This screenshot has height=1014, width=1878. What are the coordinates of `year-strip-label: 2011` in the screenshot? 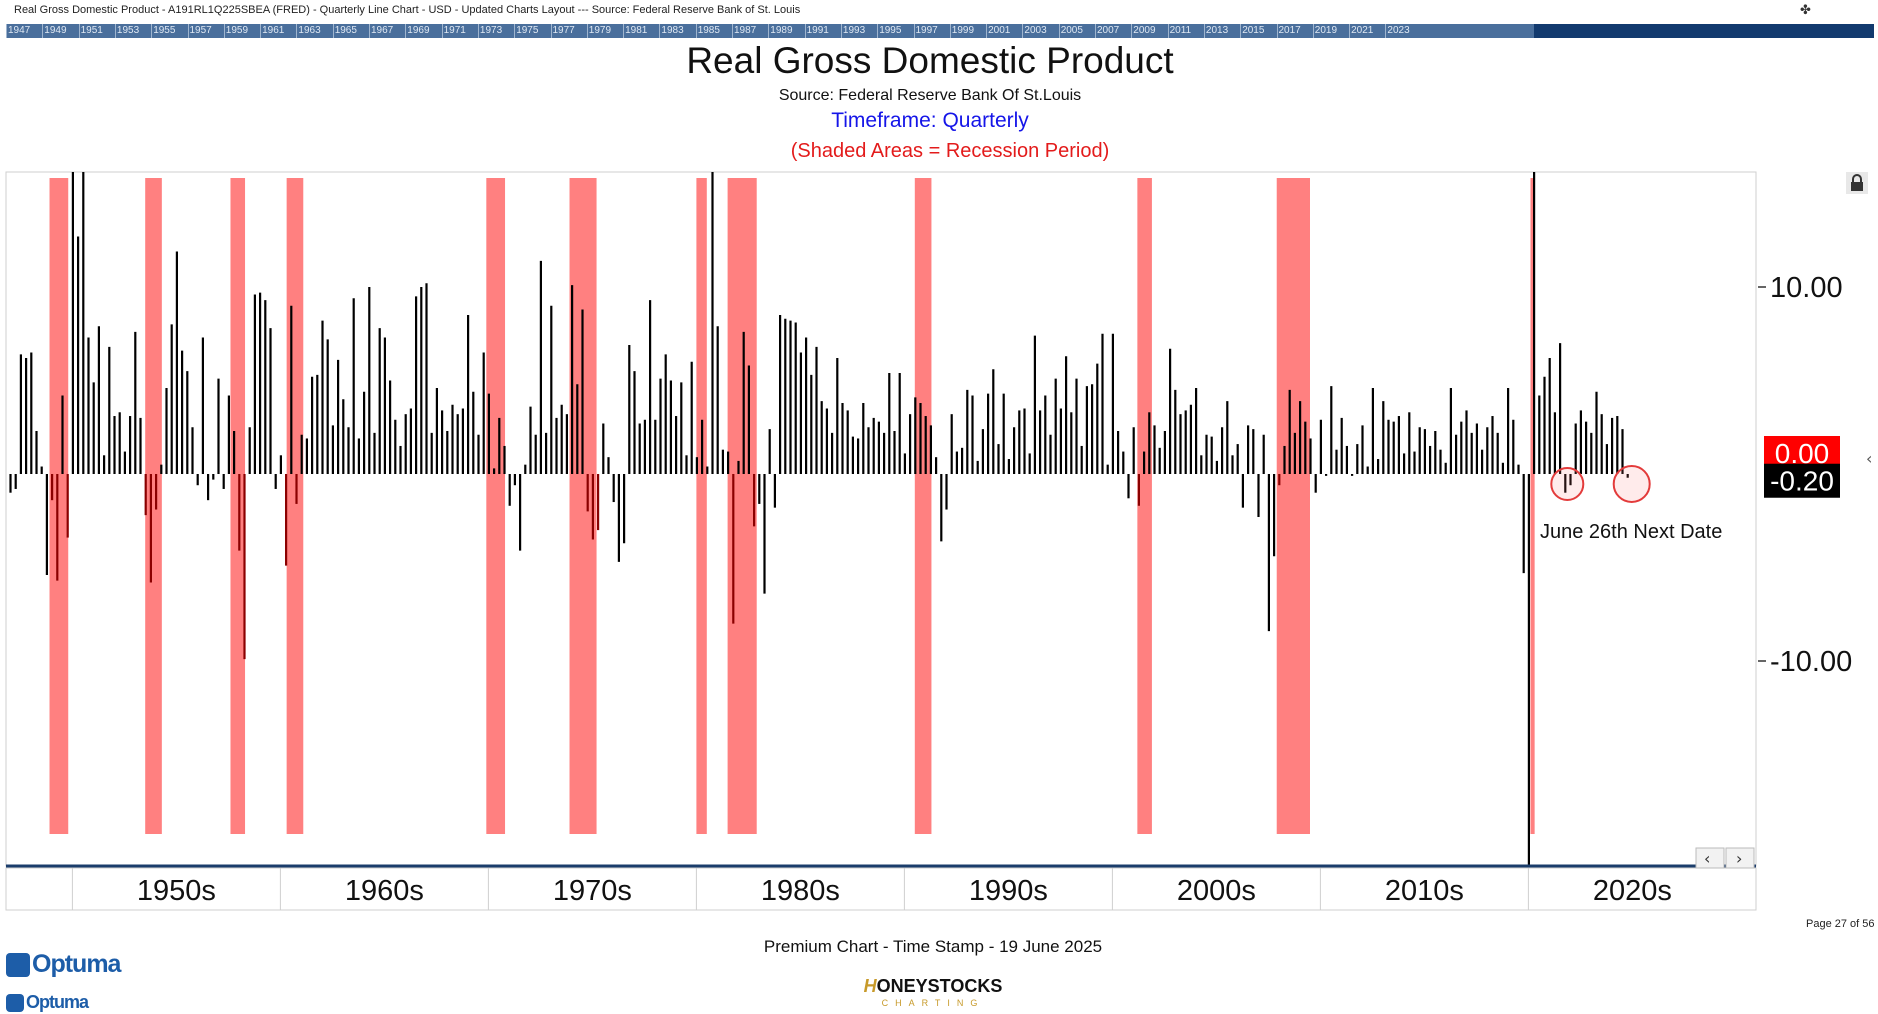 It's located at (1179, 31).